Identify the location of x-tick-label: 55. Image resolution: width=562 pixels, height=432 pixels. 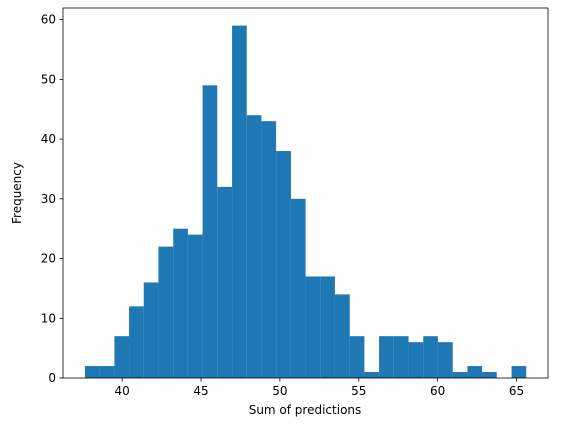
(358, 391).